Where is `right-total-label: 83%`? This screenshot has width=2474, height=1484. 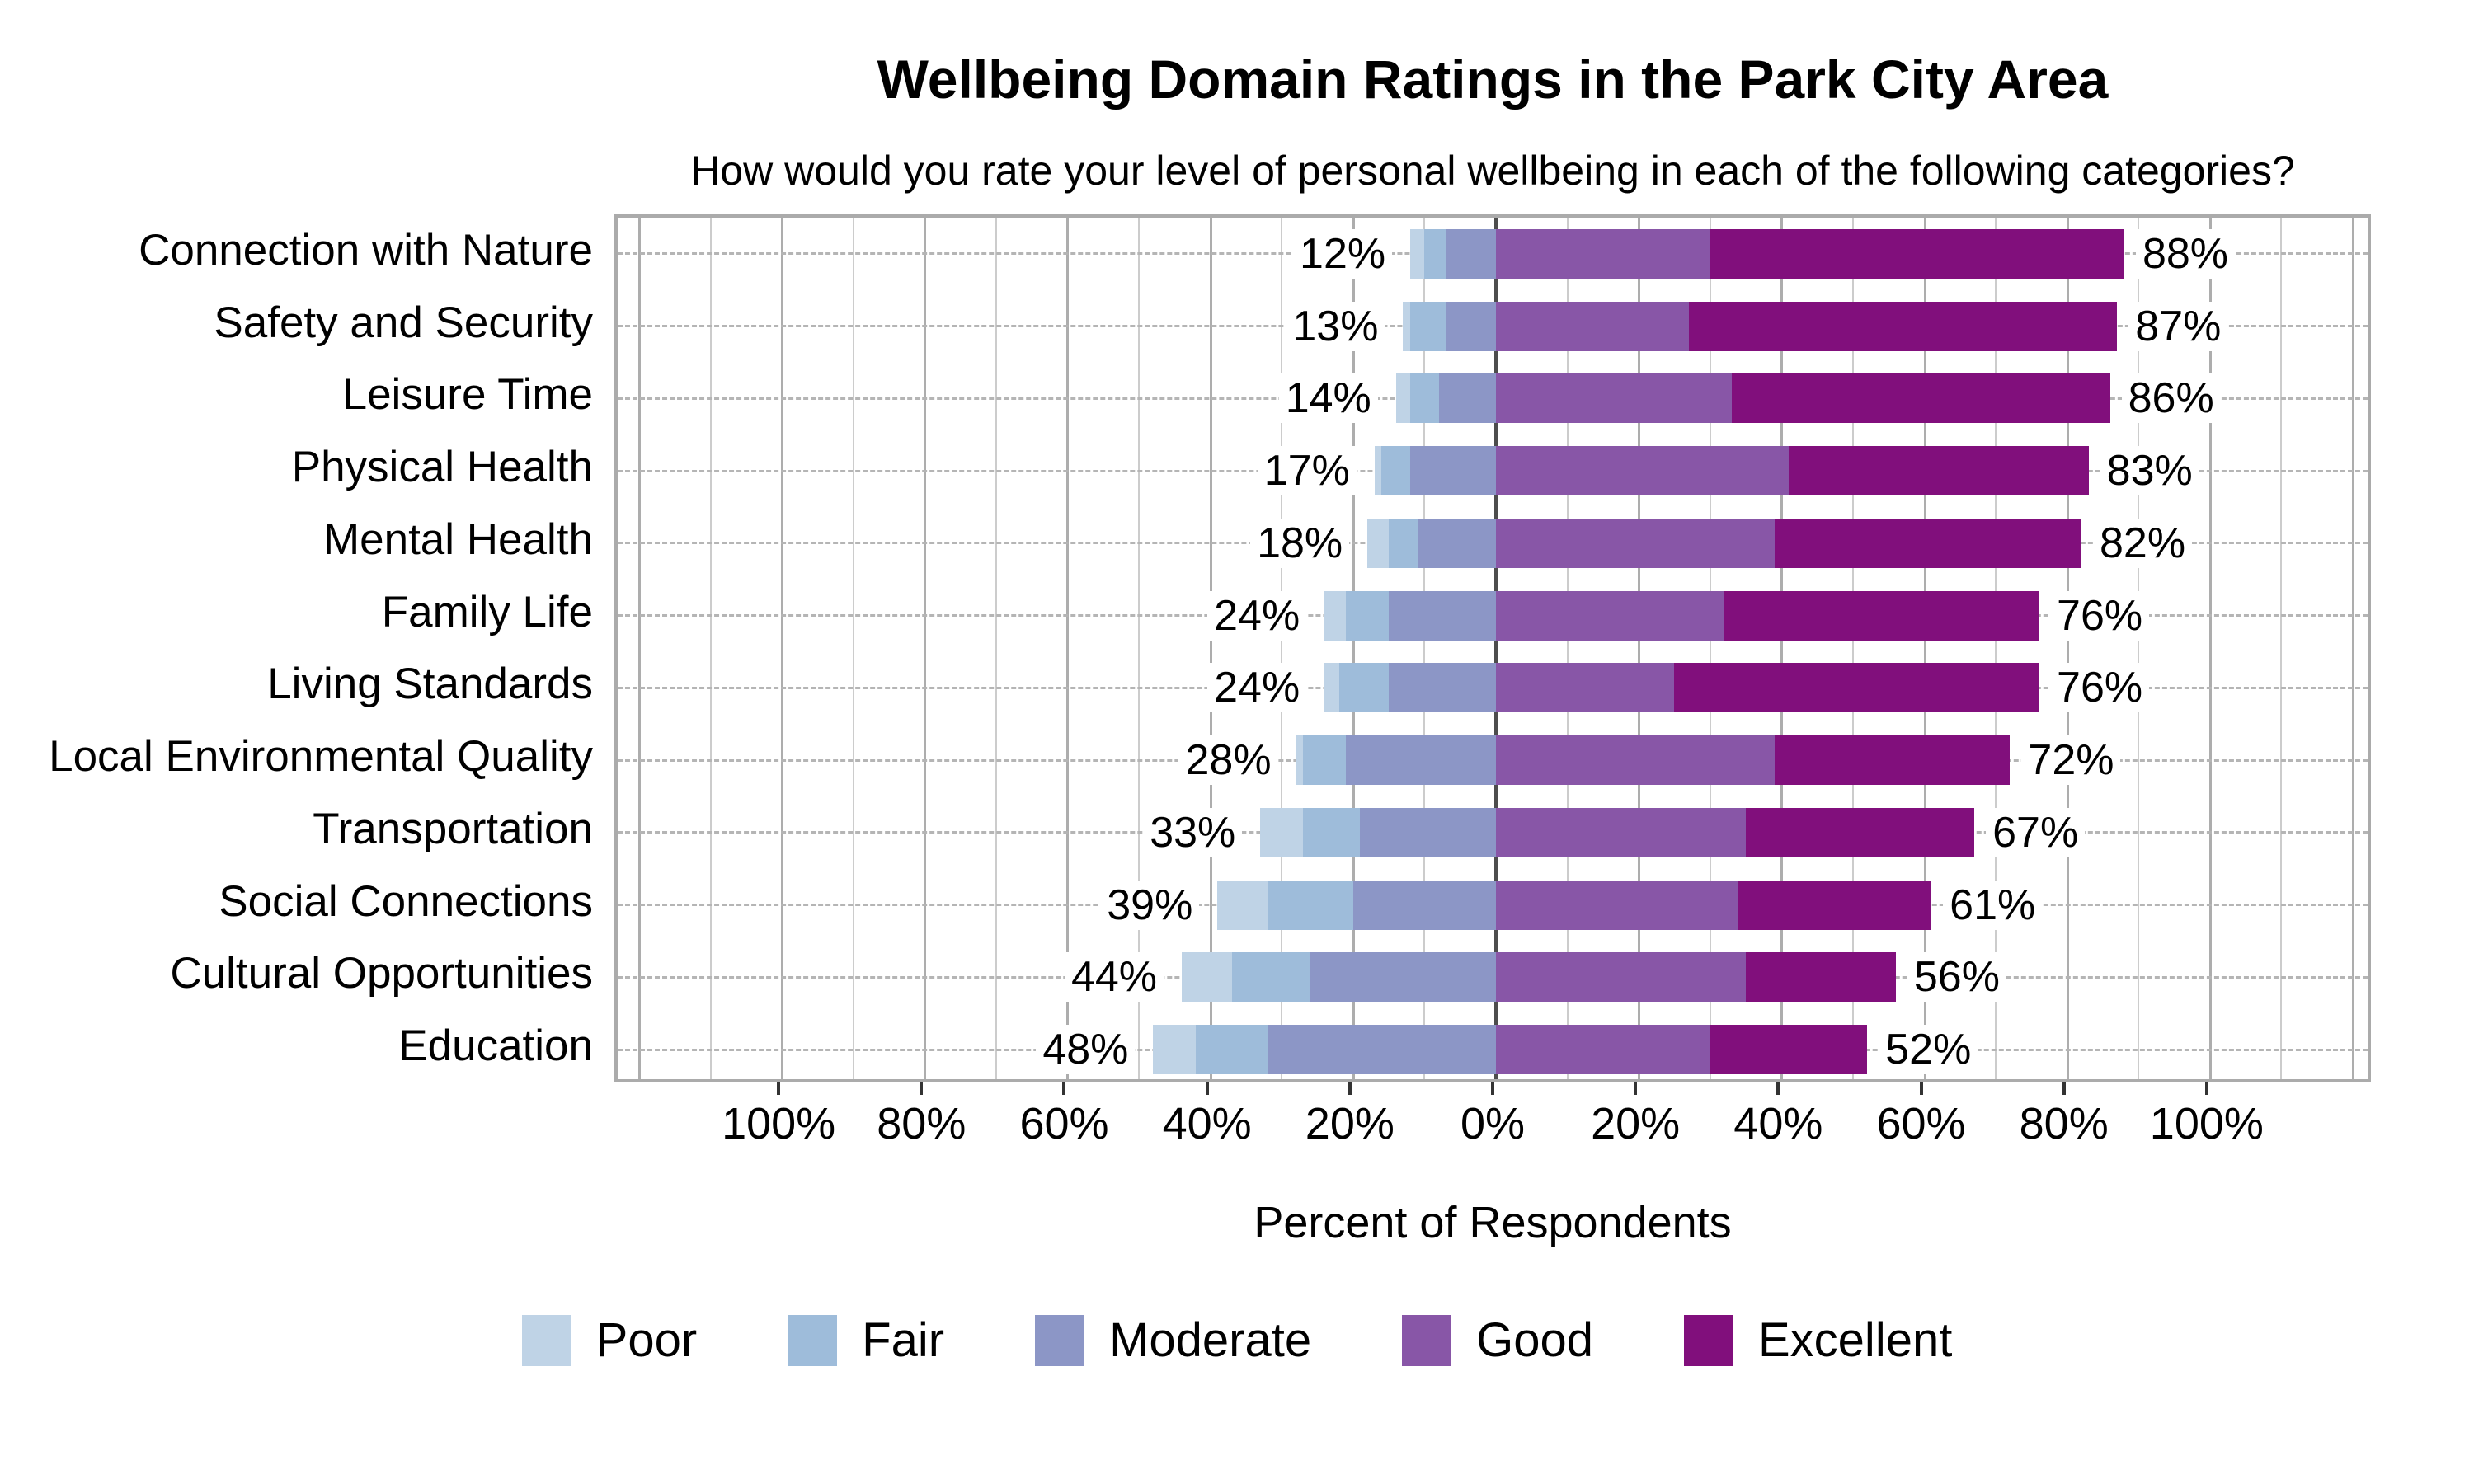 right-total-label: 83% is located at coordinates (2149, 471).